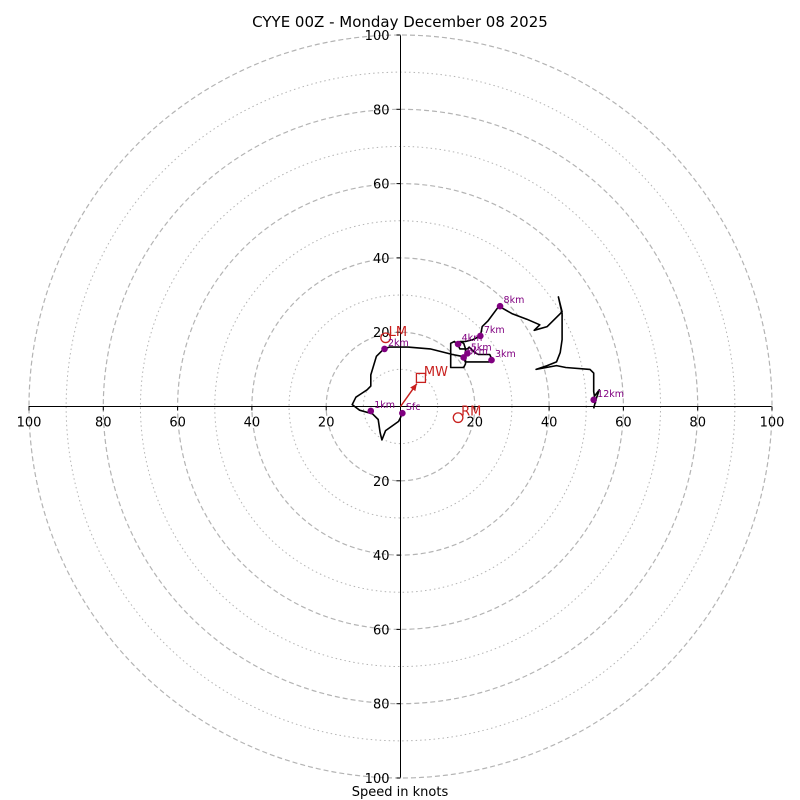 Image resolution: width=800 pixels, height=800 pixels. I want to click on storm-motion-marker-rm, so click(458, 418).